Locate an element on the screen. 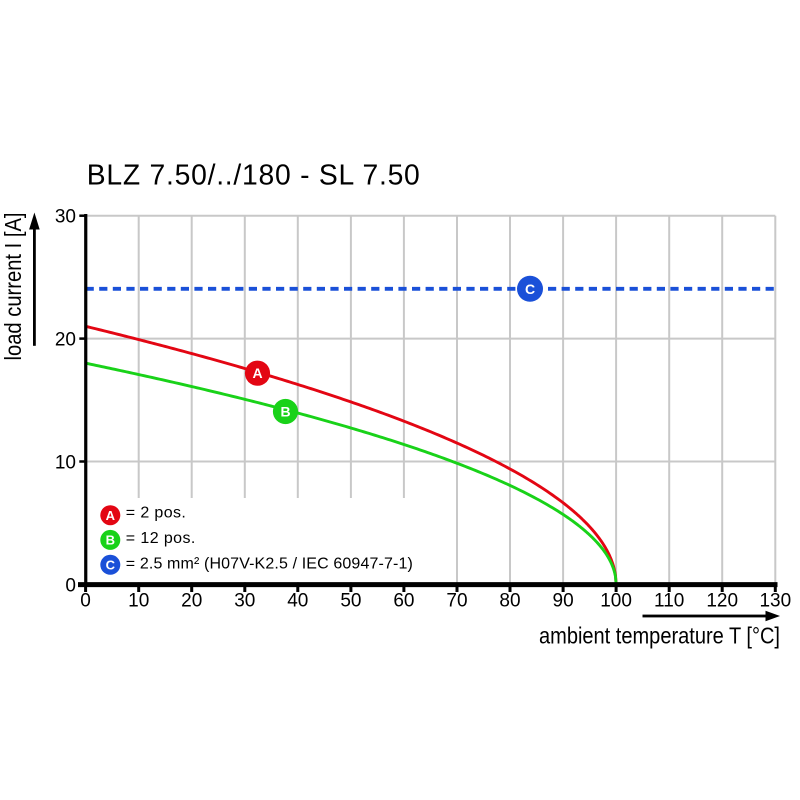 The height and width of the screenshot is (800, 800). svg-text: = 12 pos. is located at coordinates (161, 538).